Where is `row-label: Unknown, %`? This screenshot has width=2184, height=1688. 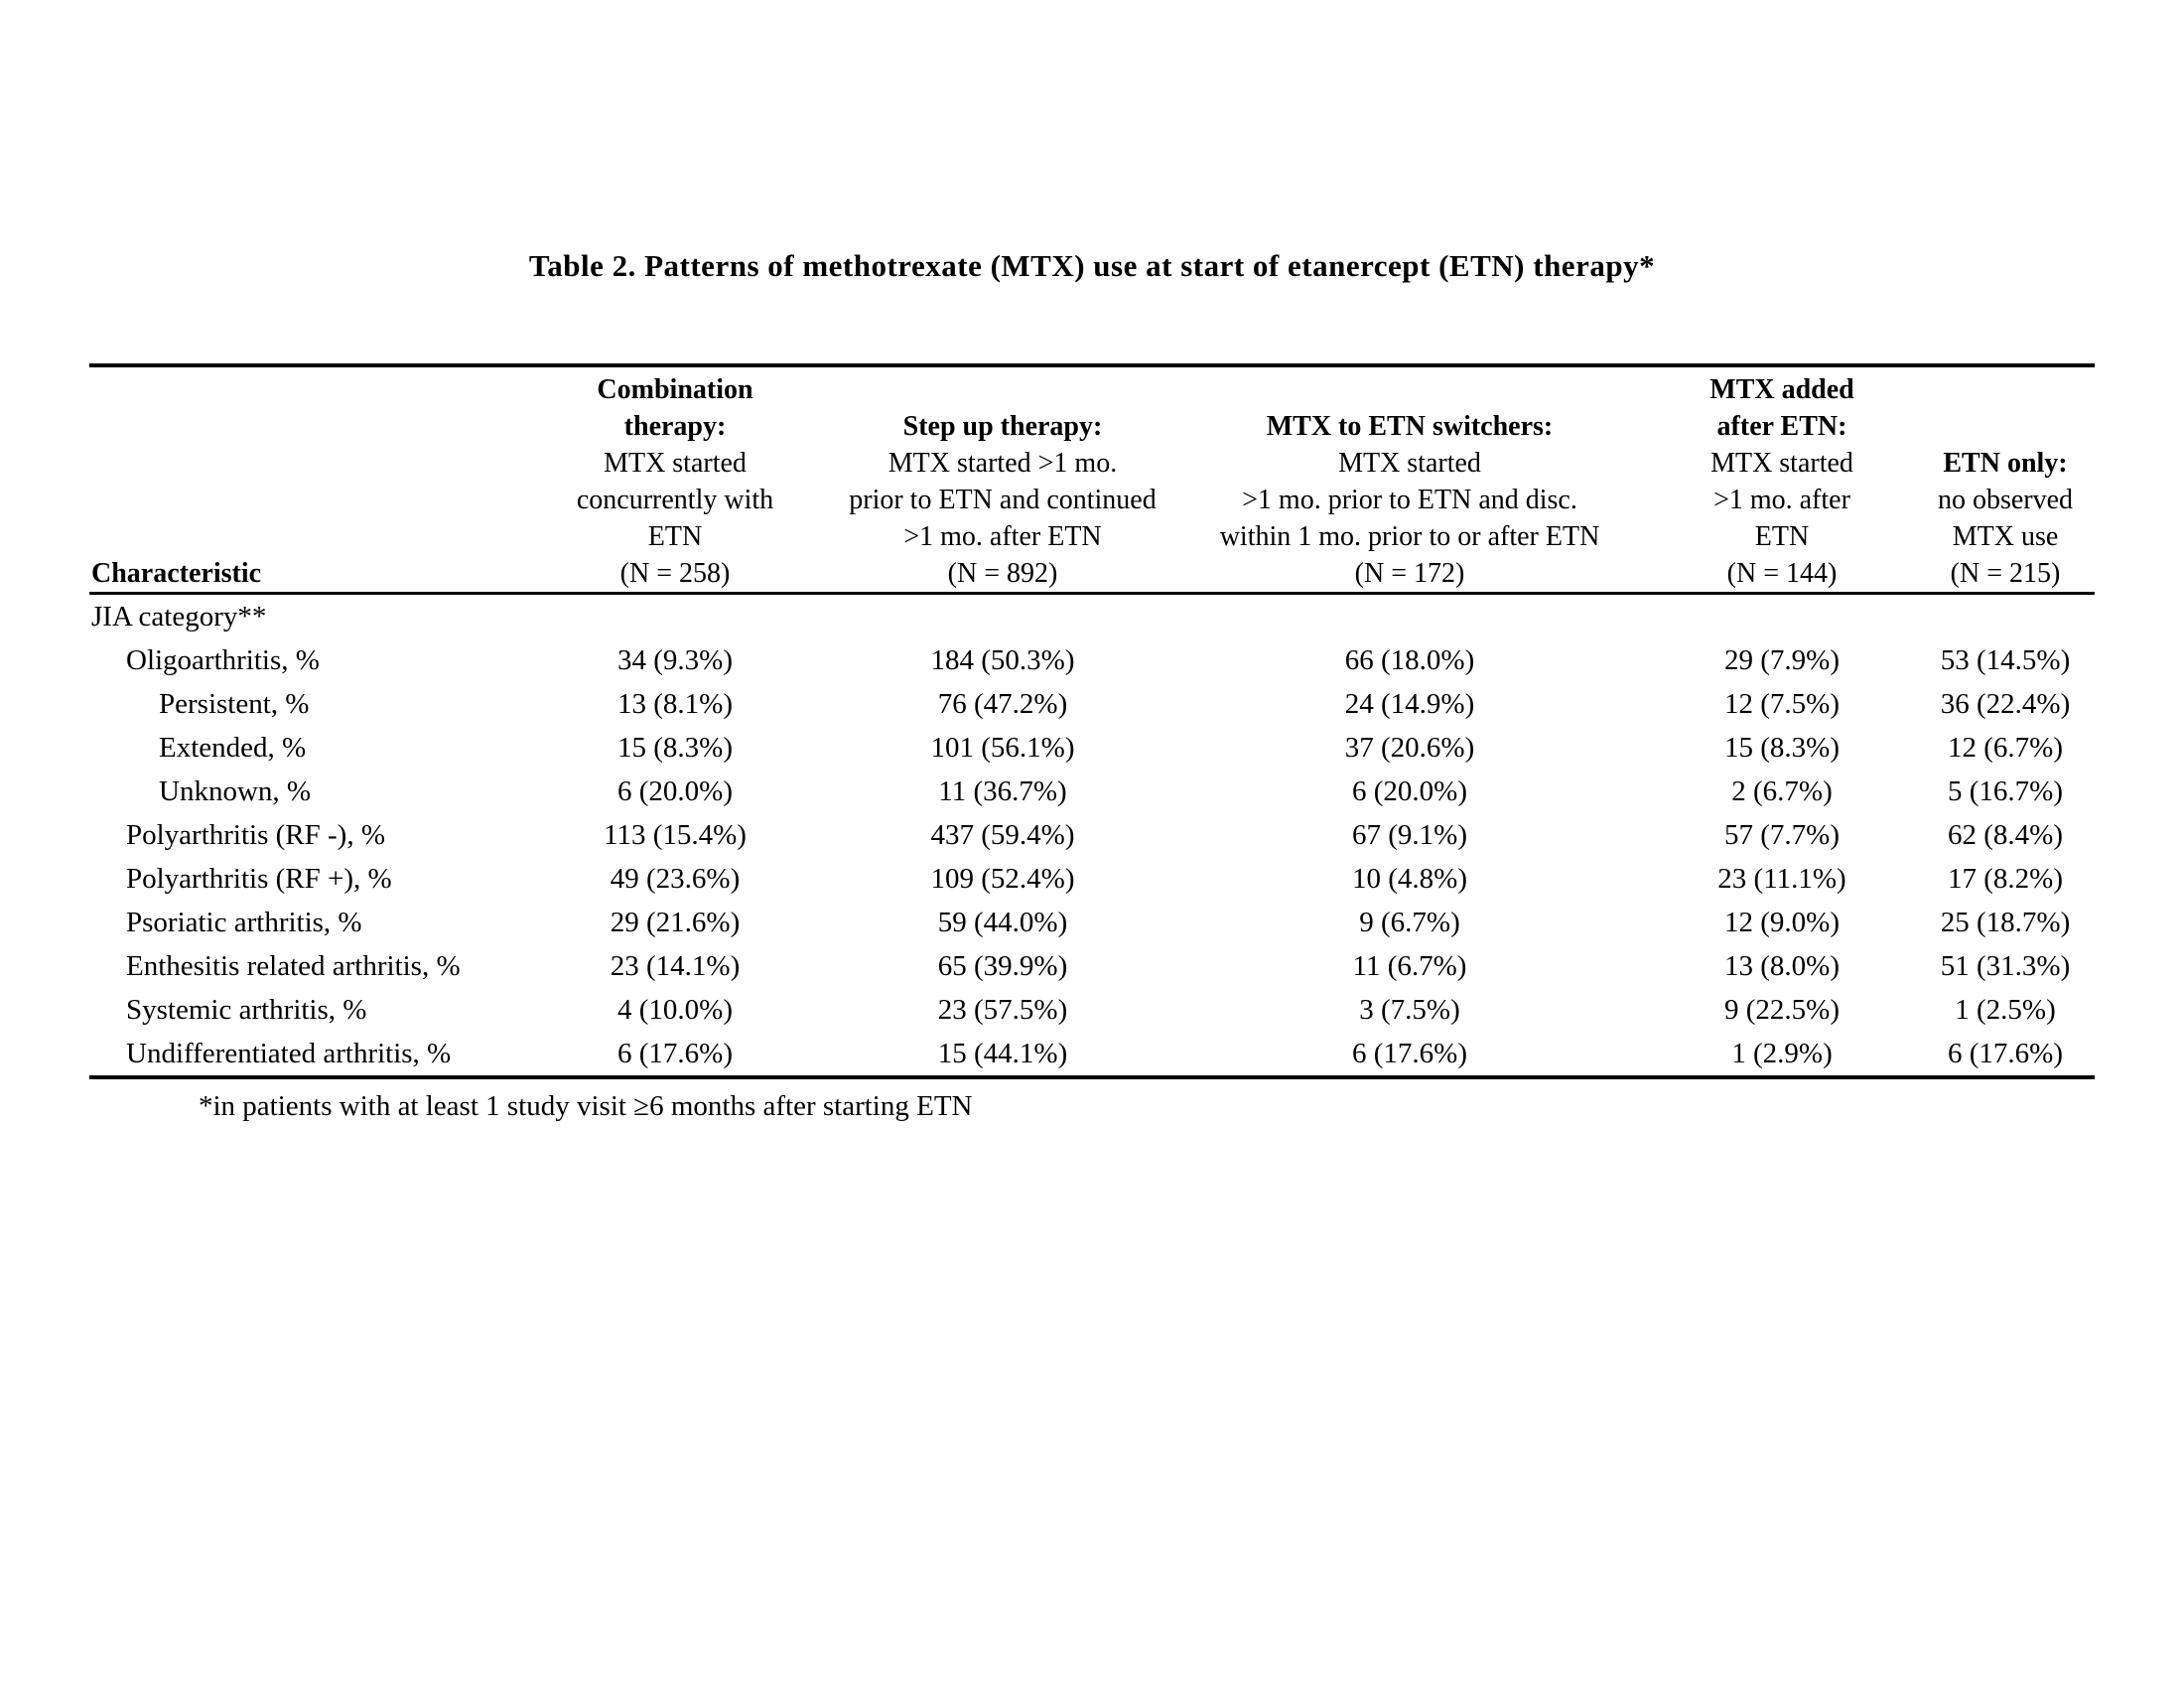 row-label: Unknown, % is located at coordinates (235, 791).